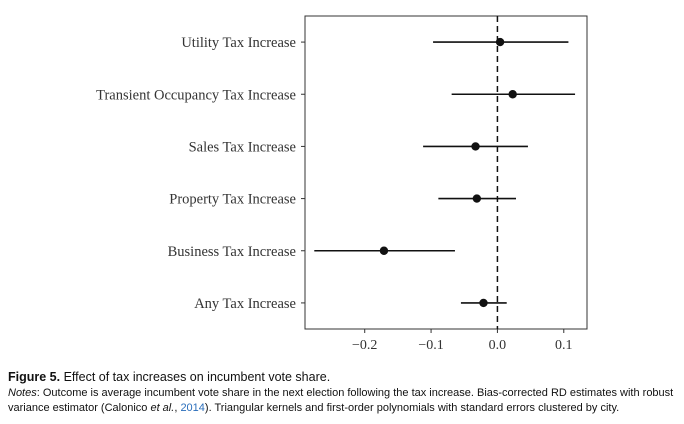  Describe the element at coordinates (177, 407) in the screenshot. I see `notes-text-2: ,` at that location.